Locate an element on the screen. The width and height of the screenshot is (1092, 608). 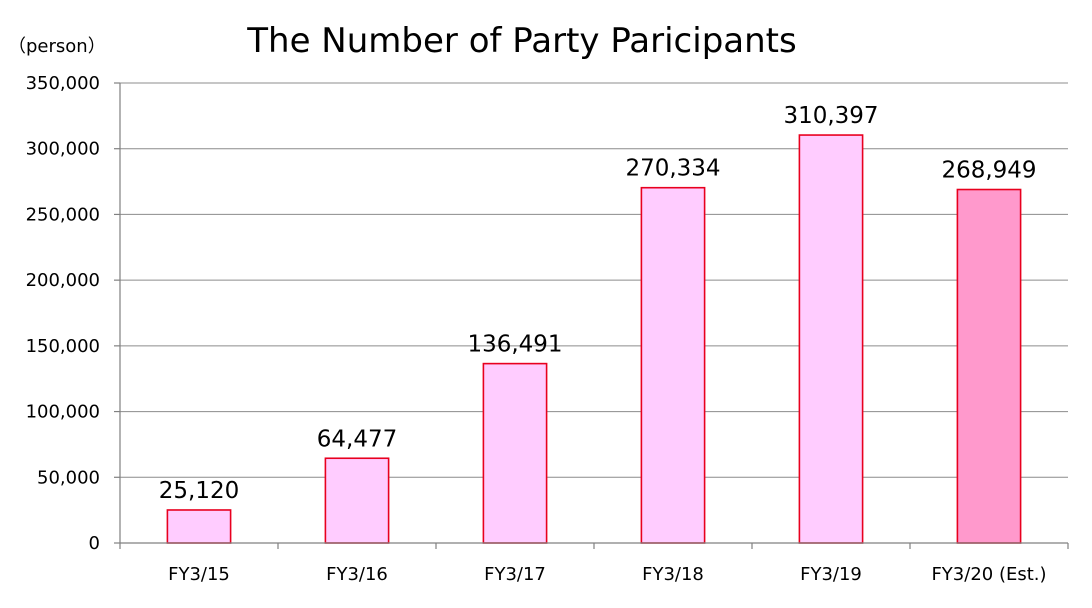
x-tick-label: FY3/16 is located at coordinates (357, 574).